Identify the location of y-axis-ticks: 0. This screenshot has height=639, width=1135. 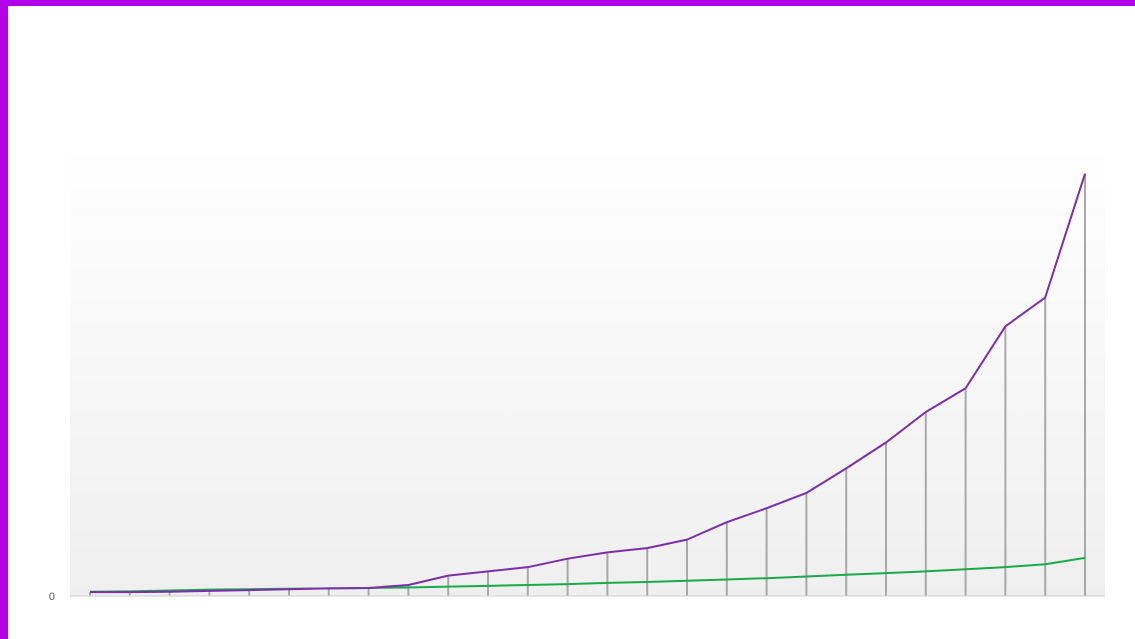
(52, 597).